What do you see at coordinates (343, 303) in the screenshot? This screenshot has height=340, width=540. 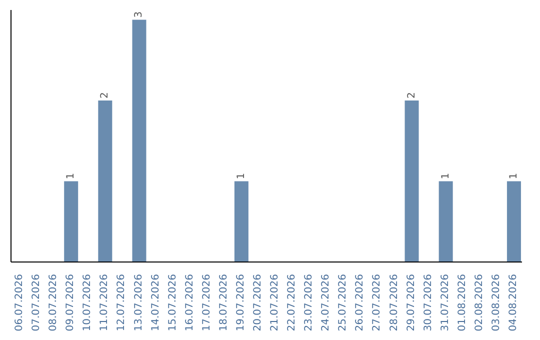 I see `x-tick-label: 25.07.2026` at bounding box center [343, 303].